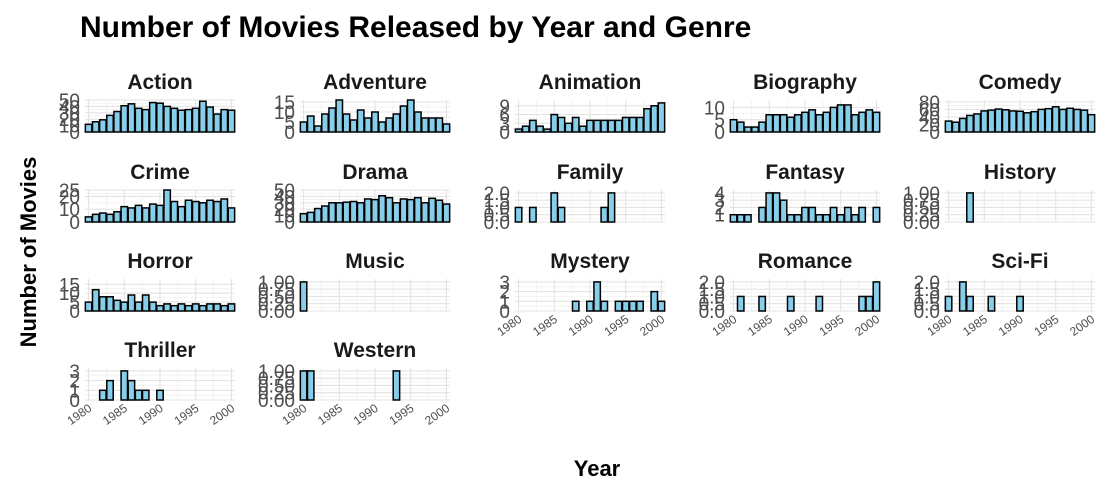  What do you see at coordinates (375, 82) in the screenshot?
I see `facet-title: Adventure` at bounding box center [375, 82].